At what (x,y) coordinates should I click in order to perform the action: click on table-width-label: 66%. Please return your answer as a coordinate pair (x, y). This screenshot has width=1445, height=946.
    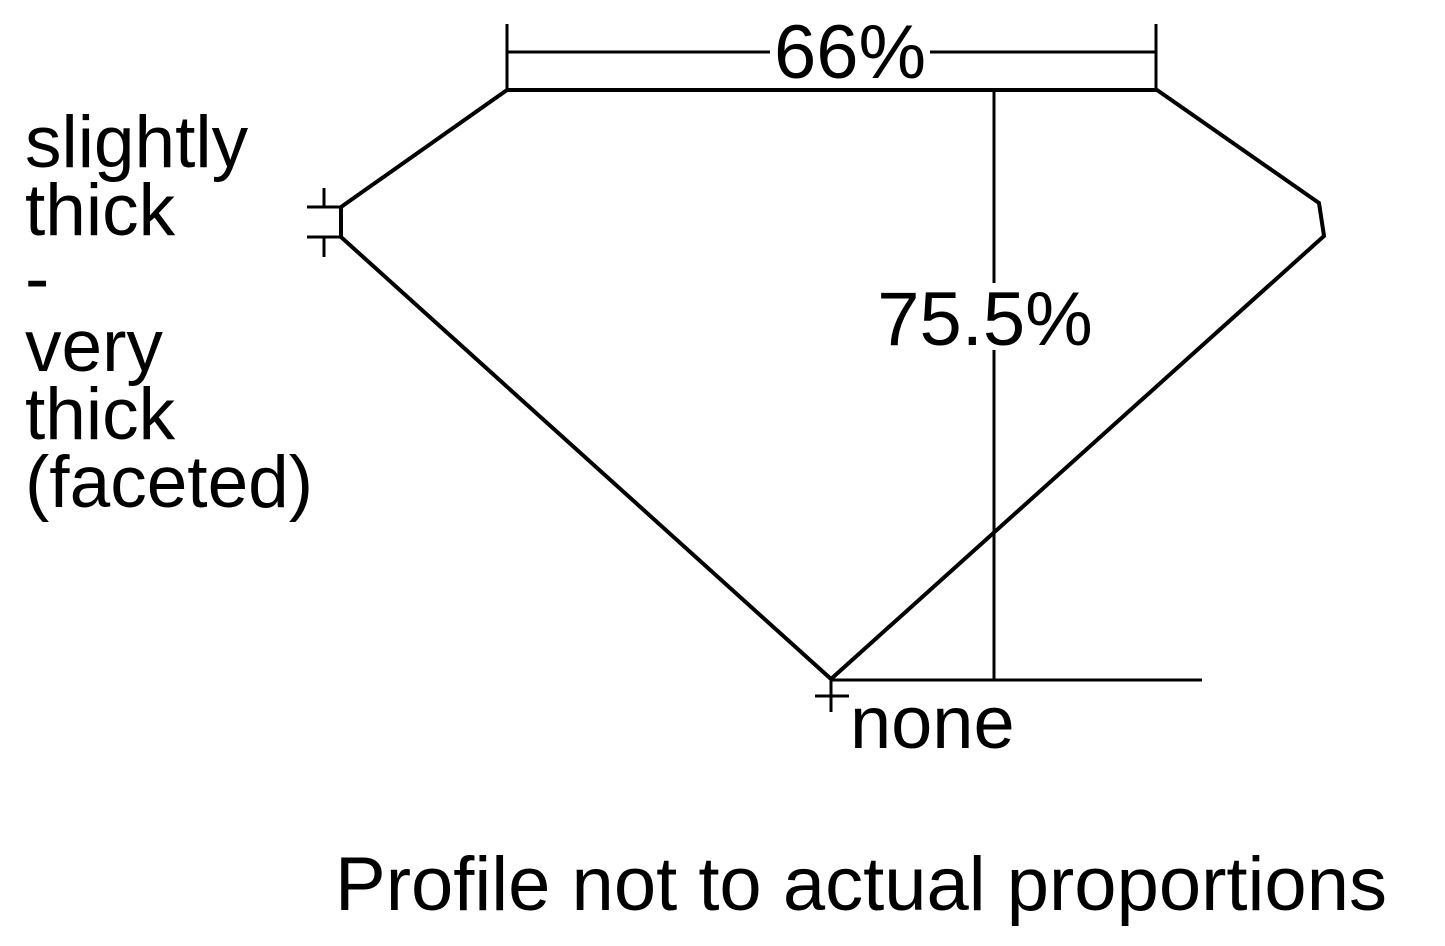
    Looking at the image, I should click on (850, 52).